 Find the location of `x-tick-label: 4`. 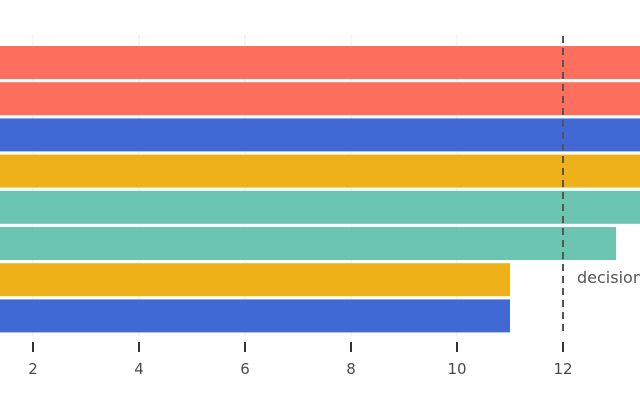

x-tick-label: 4 is located at coordinates (139, 369).